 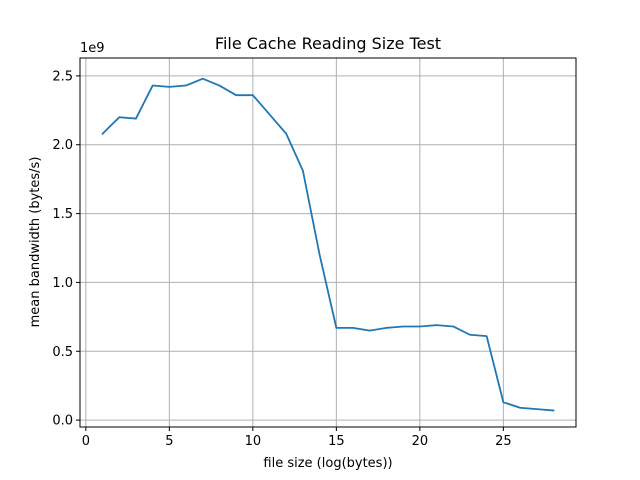 I want to click on y-axis-label: mean bandwidth (bytes/s), so click(x=35, y=242).